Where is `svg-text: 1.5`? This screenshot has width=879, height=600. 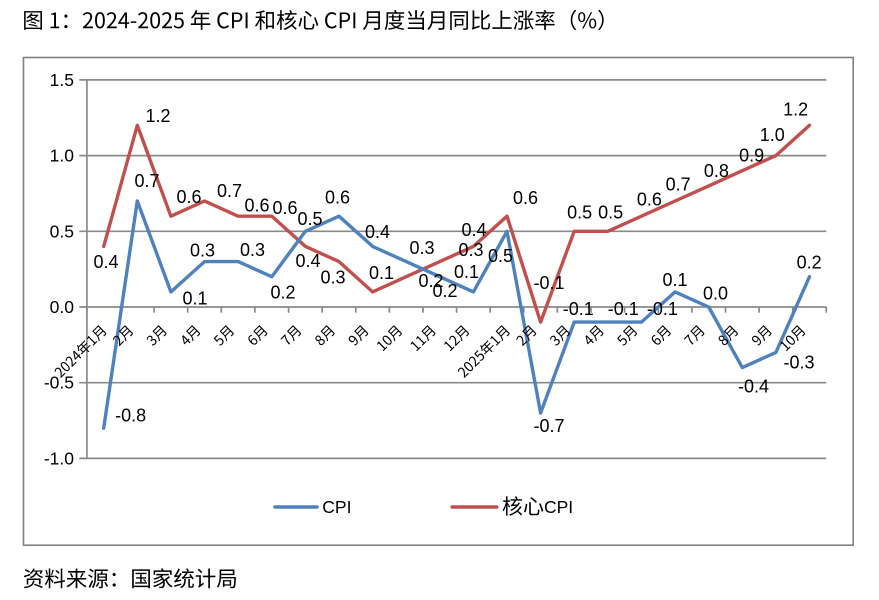 svg-text: 1.5 is located at coordinates (62, 80).